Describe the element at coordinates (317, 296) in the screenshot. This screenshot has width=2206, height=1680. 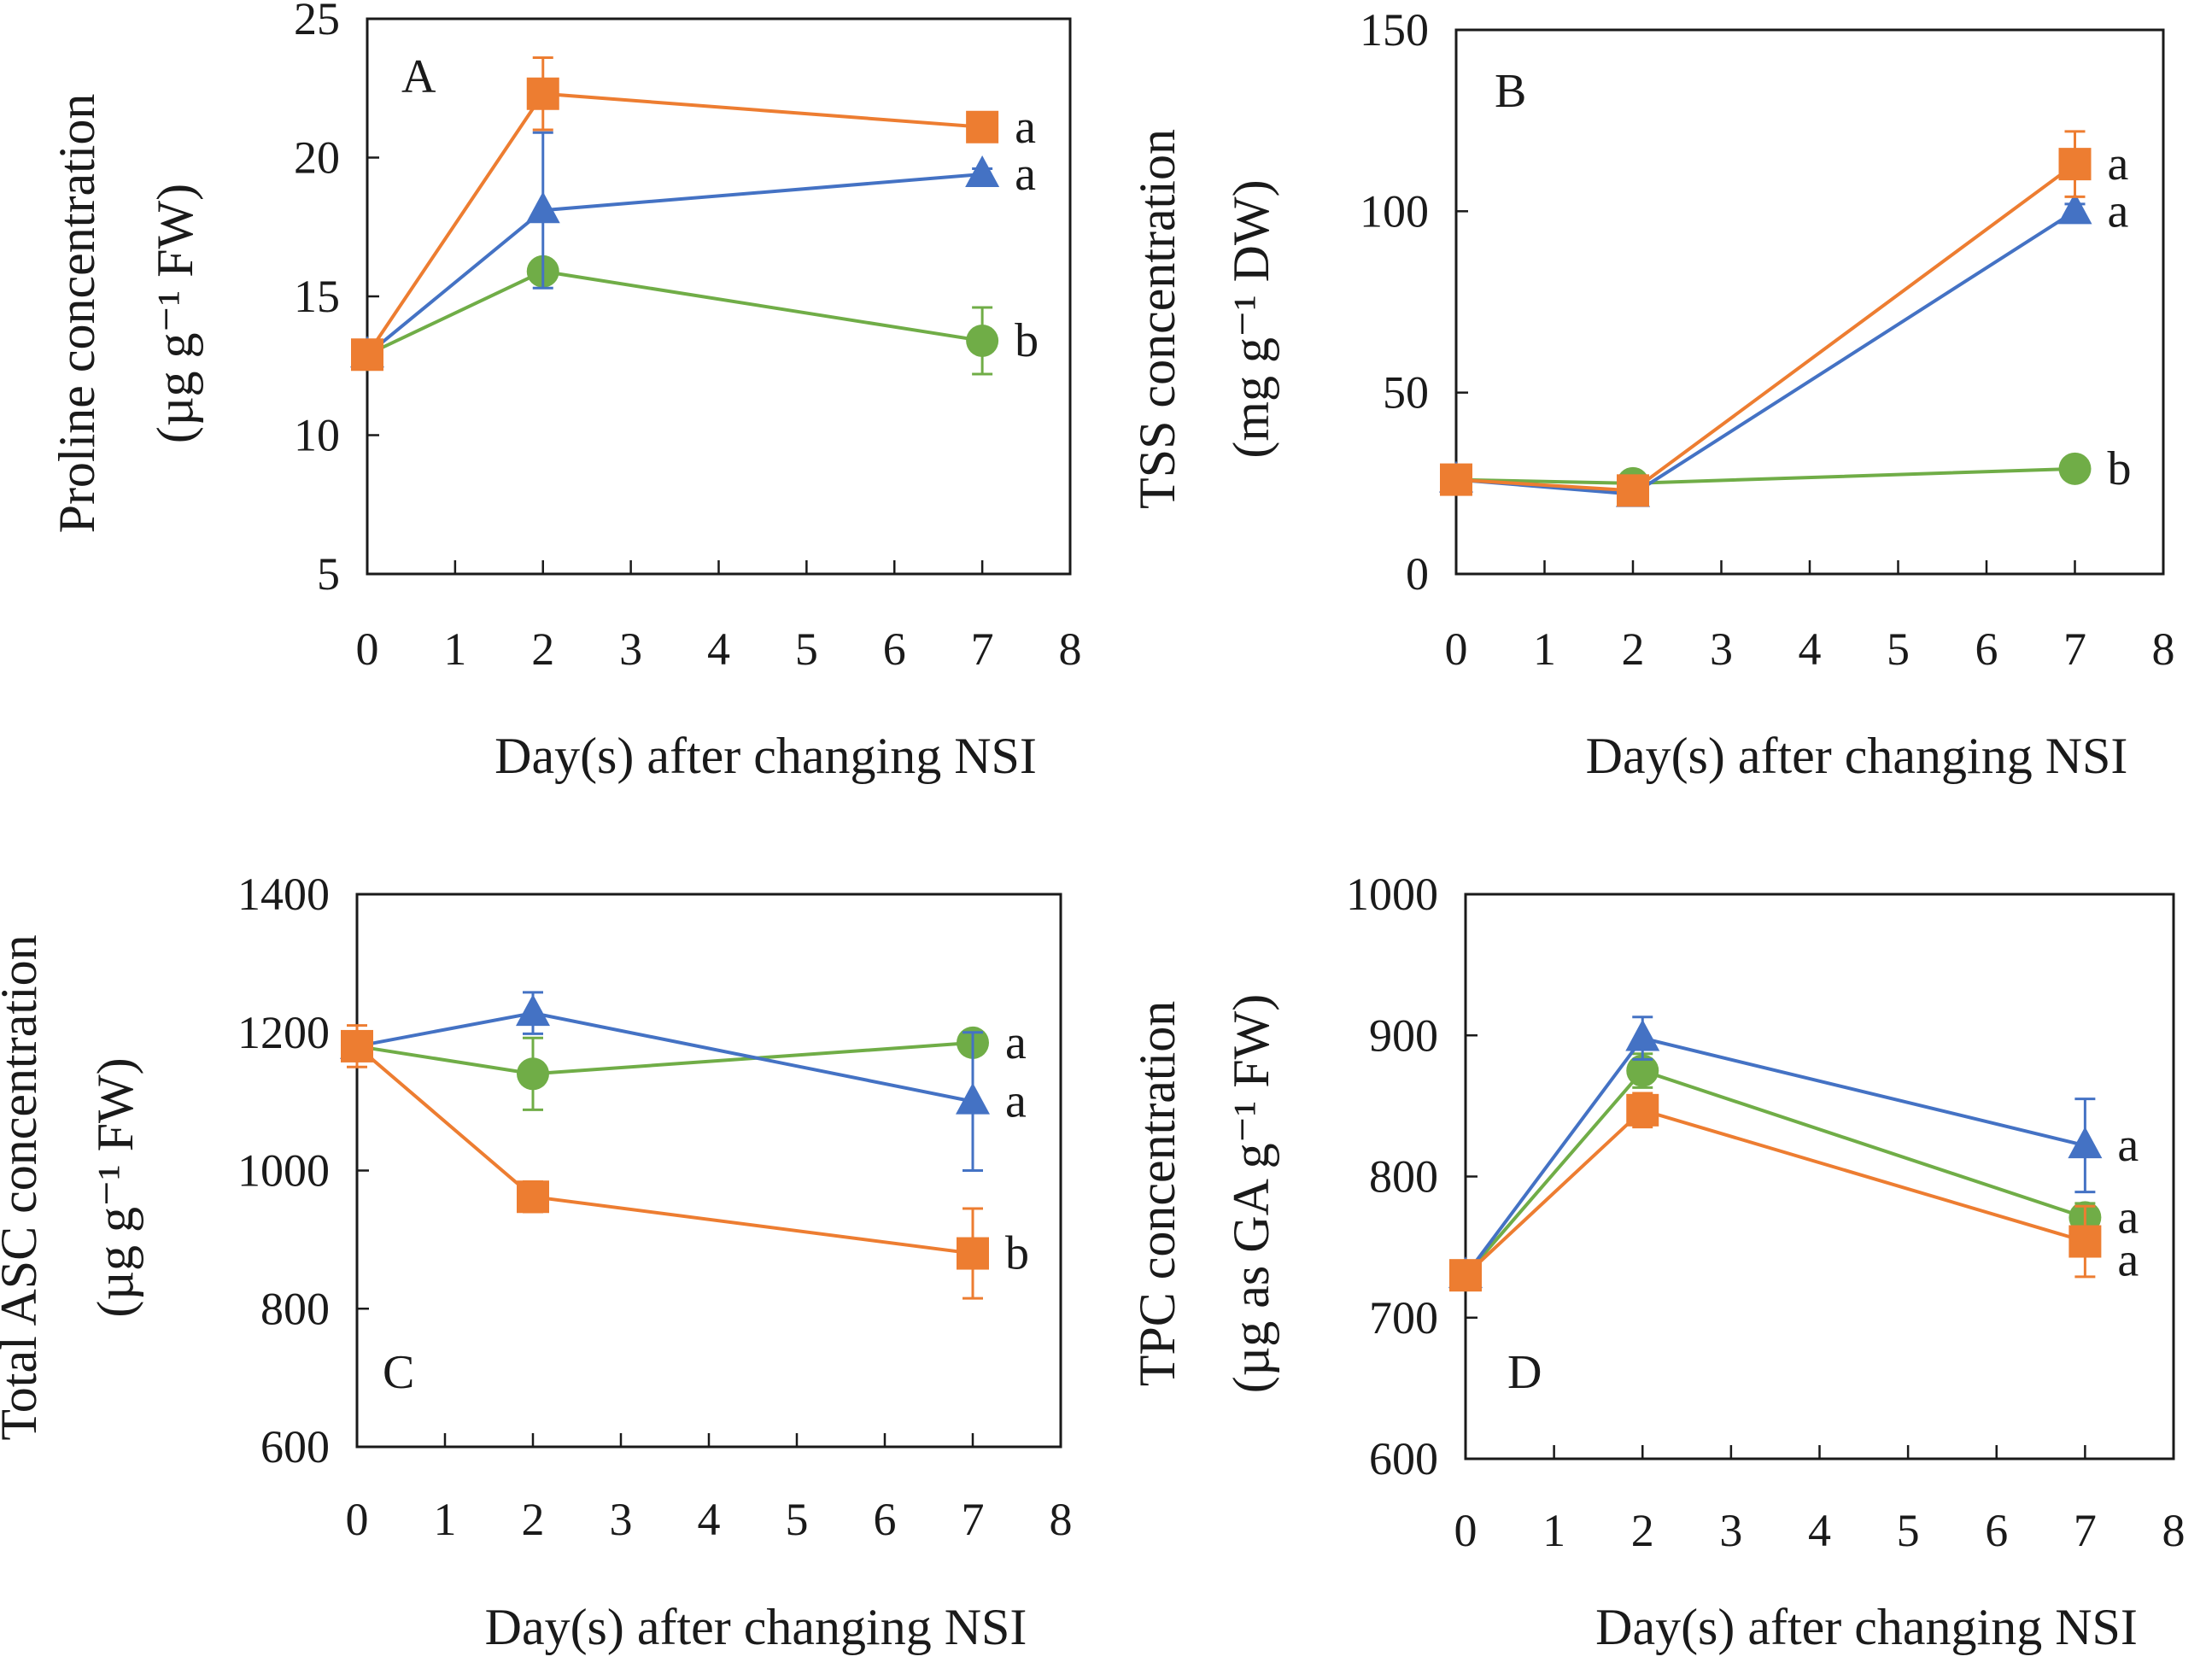
I see `y-tick-label: 15` at that location.